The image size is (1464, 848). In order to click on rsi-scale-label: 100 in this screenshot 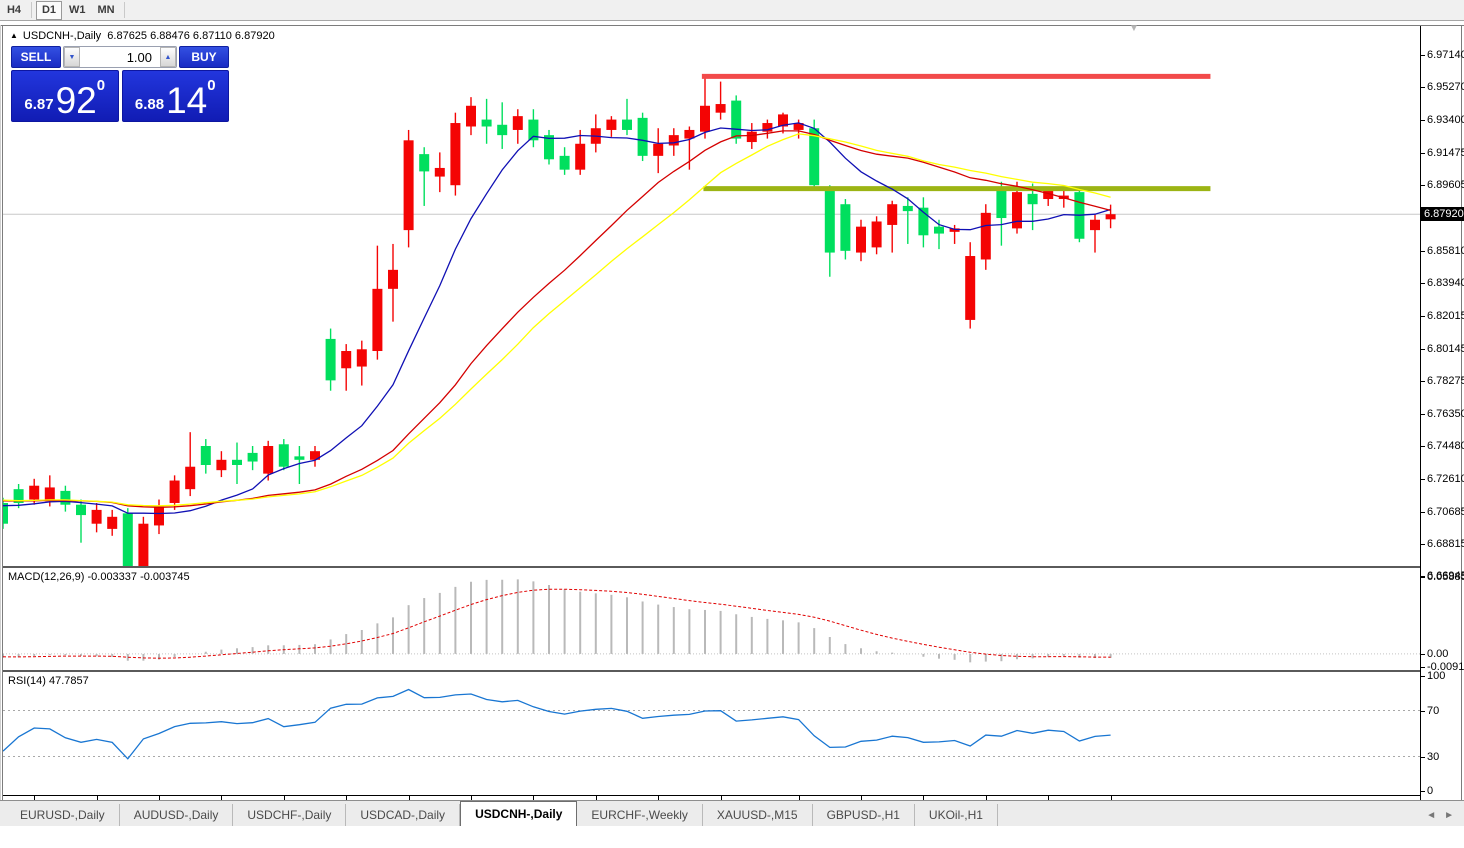, I will do `click(1442, 676)`.